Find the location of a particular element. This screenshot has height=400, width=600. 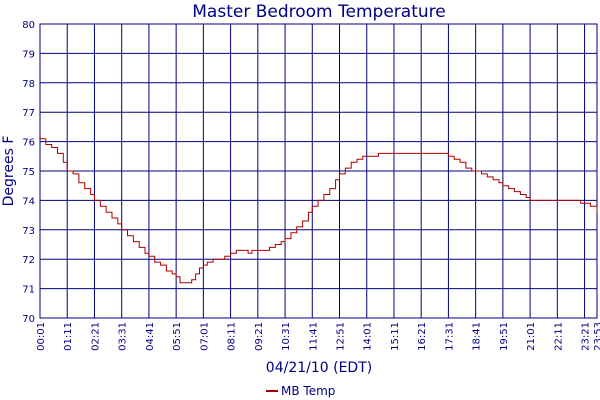

y-axis-ticks: 70 71 72 73 74 75 76 77 78 79 80 is located at coordinates (28, 172).